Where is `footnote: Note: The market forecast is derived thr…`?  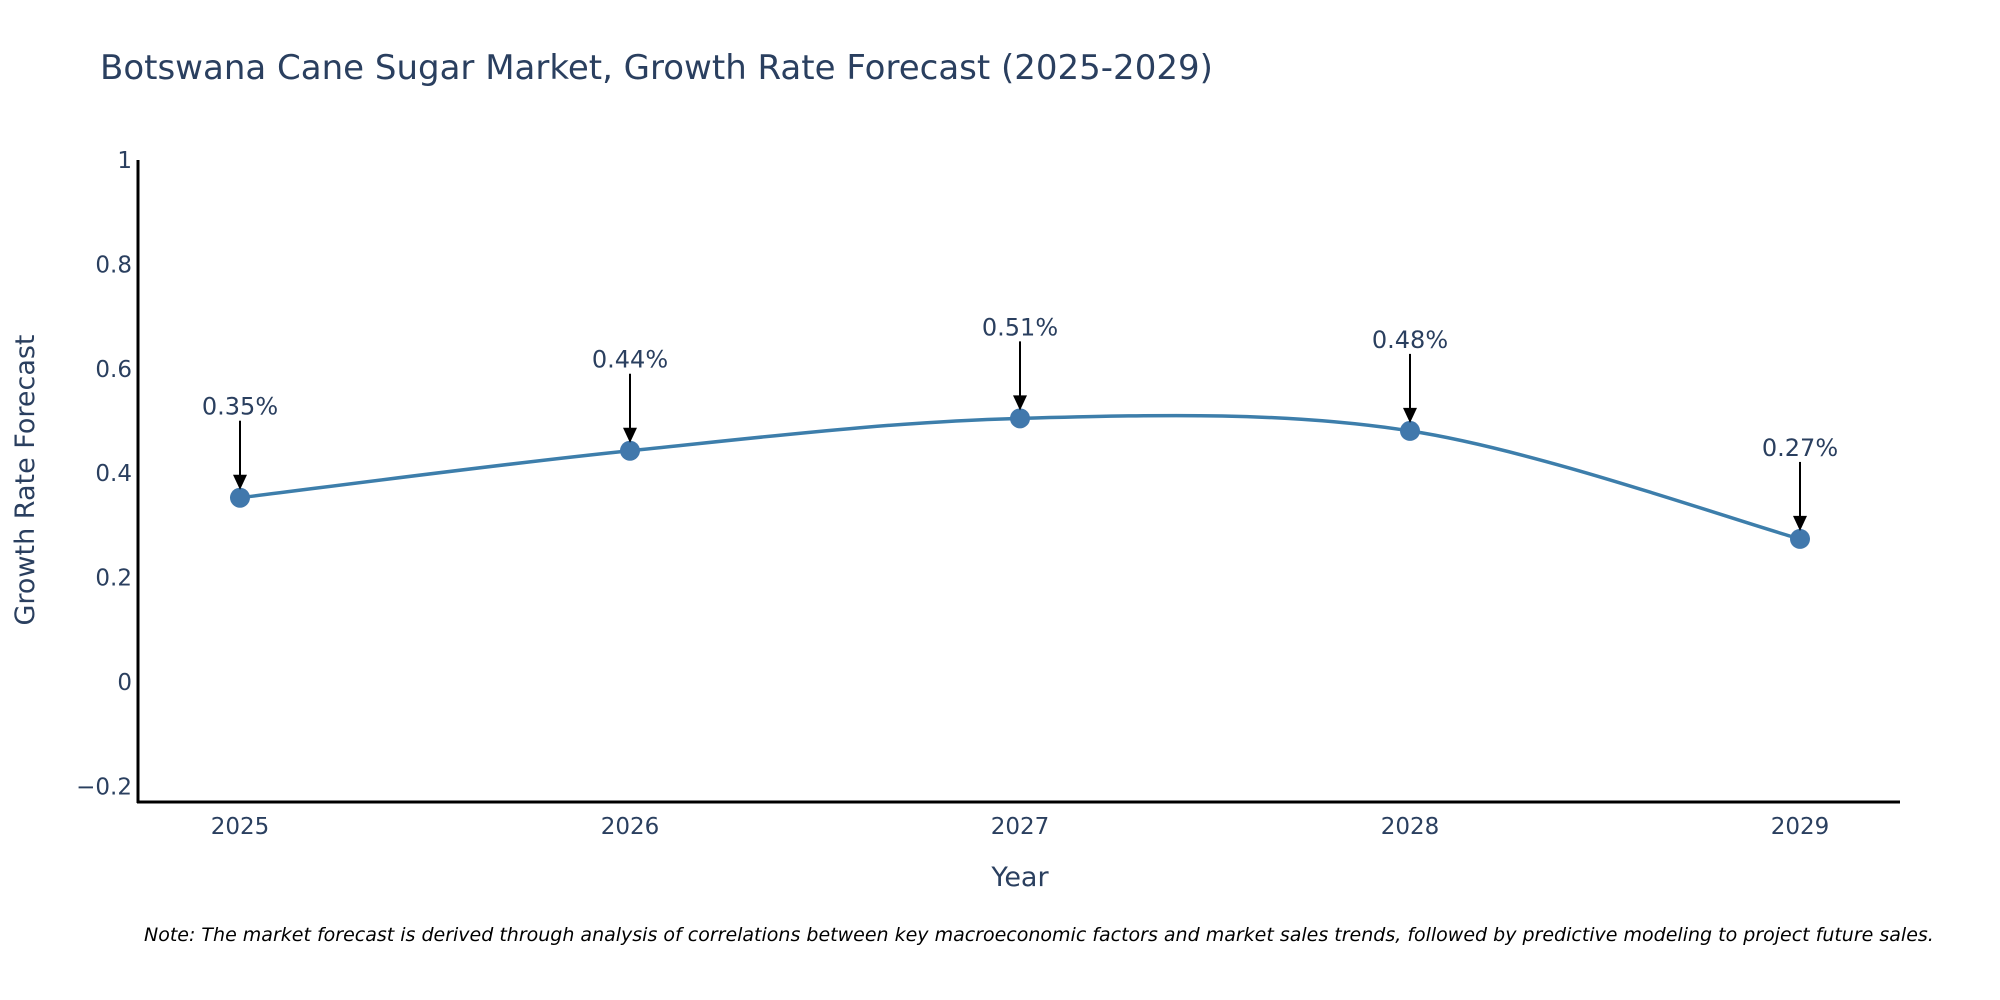
footnote: Note: The market forecast is derived thr… is located at coordinates (1039, 935).